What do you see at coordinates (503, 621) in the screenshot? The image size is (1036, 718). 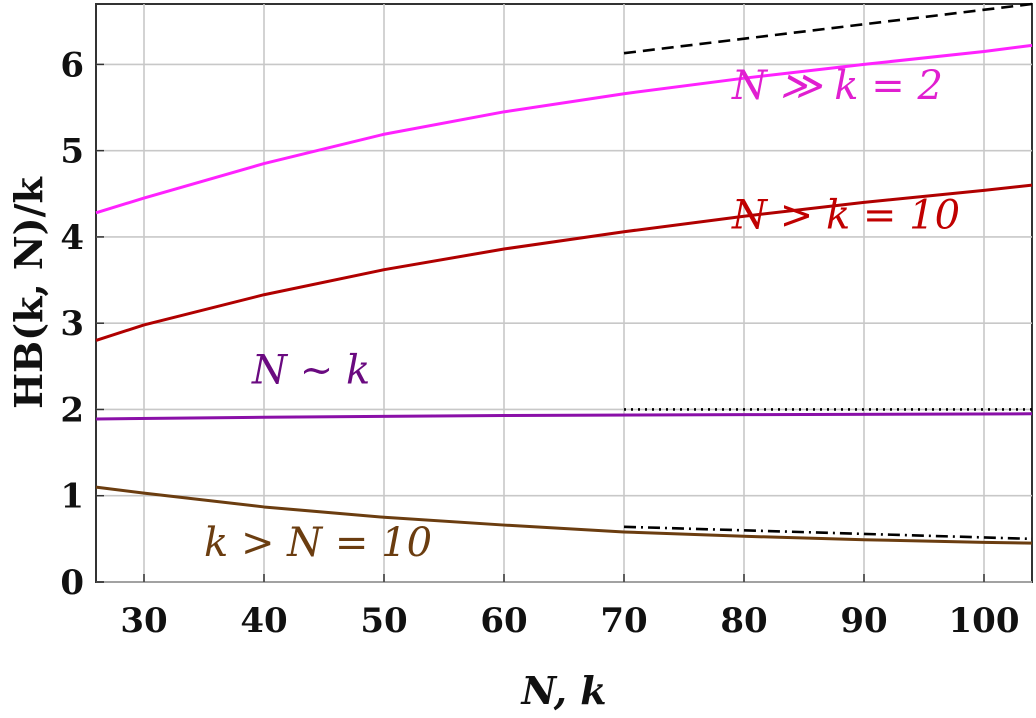 I see `x-tick-label: 60` at bounding box center [503, 621].